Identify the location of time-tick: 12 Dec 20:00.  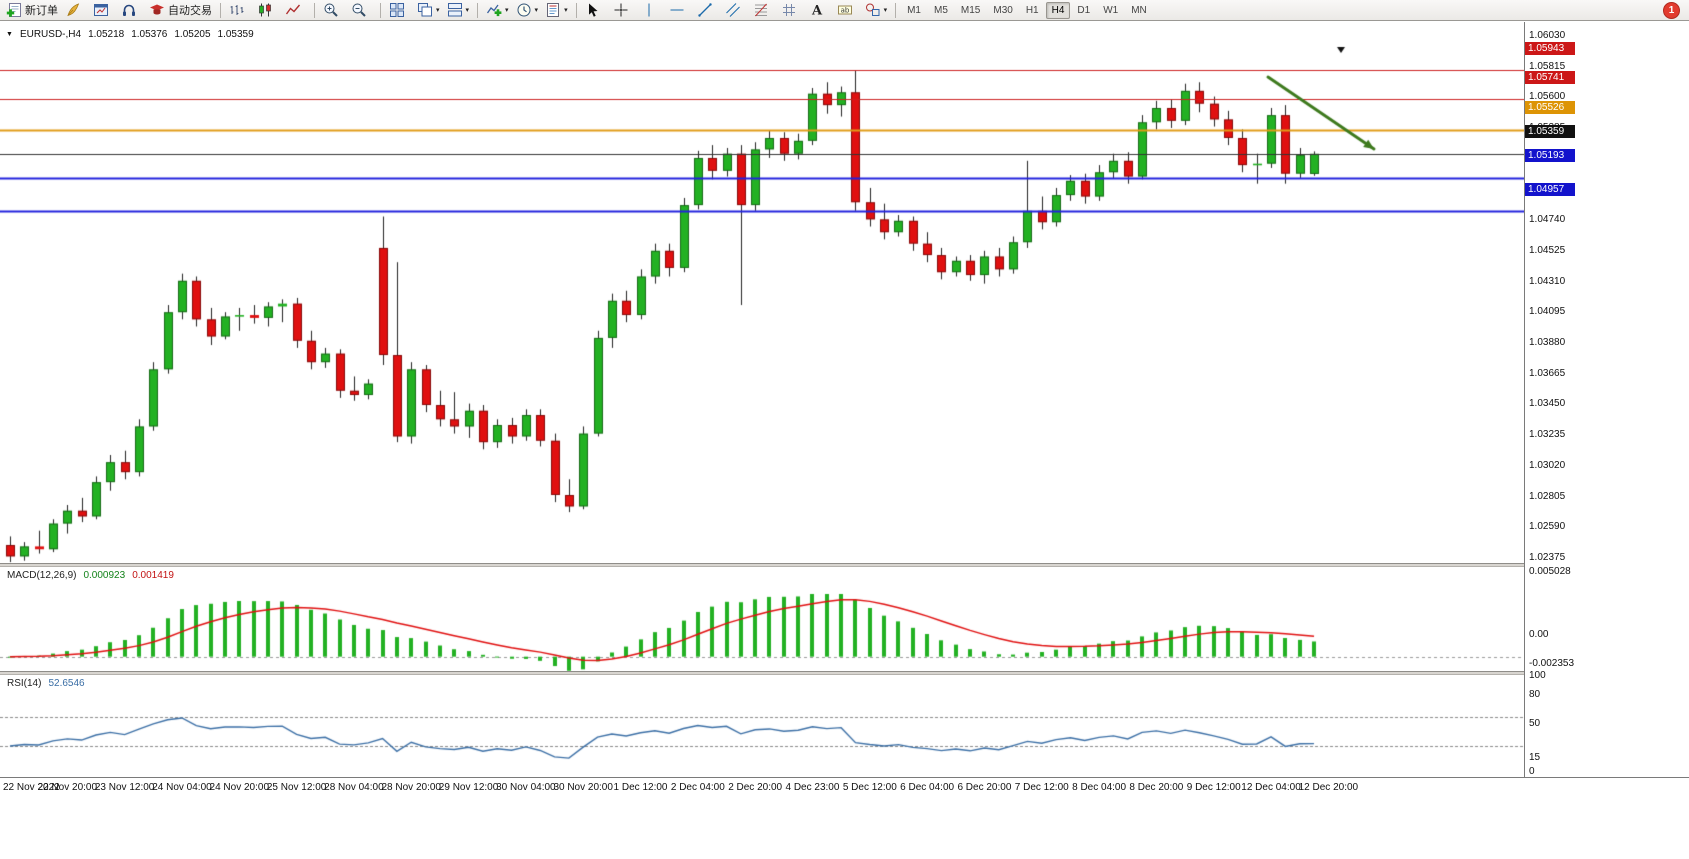
(1328, 787).